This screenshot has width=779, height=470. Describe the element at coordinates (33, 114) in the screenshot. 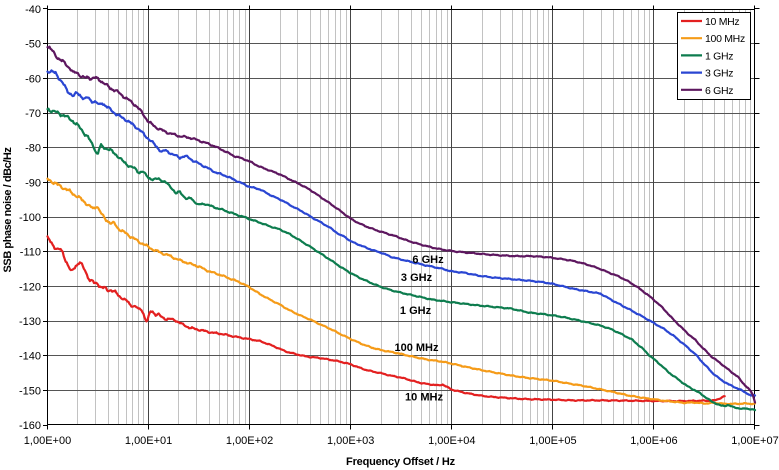

I see `svg-text: -70` at that location.